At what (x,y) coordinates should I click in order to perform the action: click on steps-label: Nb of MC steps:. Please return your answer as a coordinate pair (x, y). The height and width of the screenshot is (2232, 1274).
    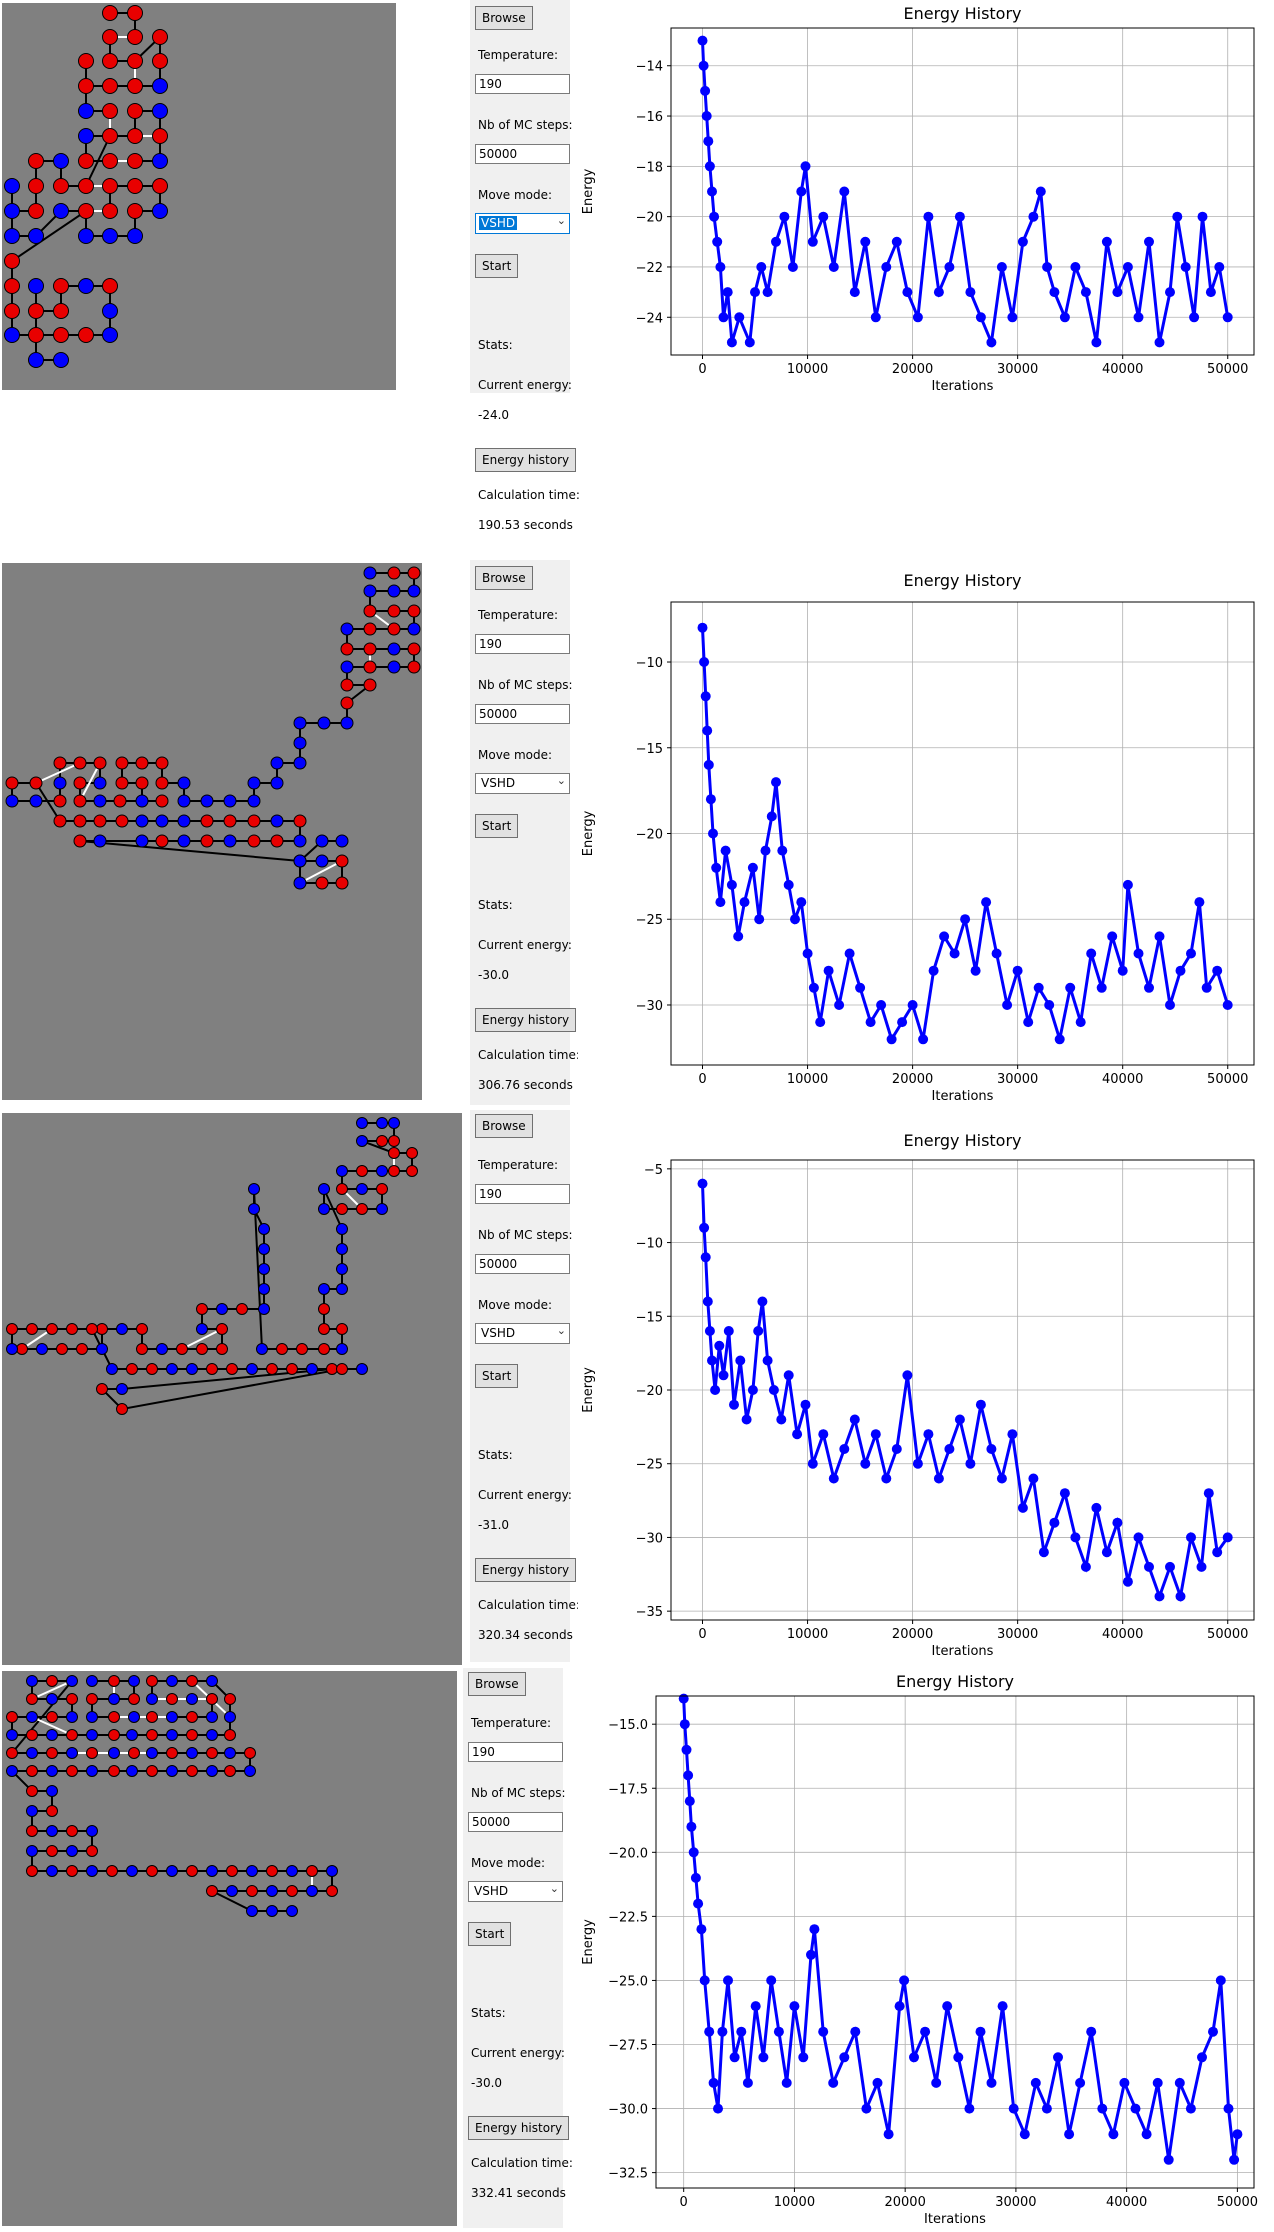
    Looking at the image, I should click on (518, 1793).